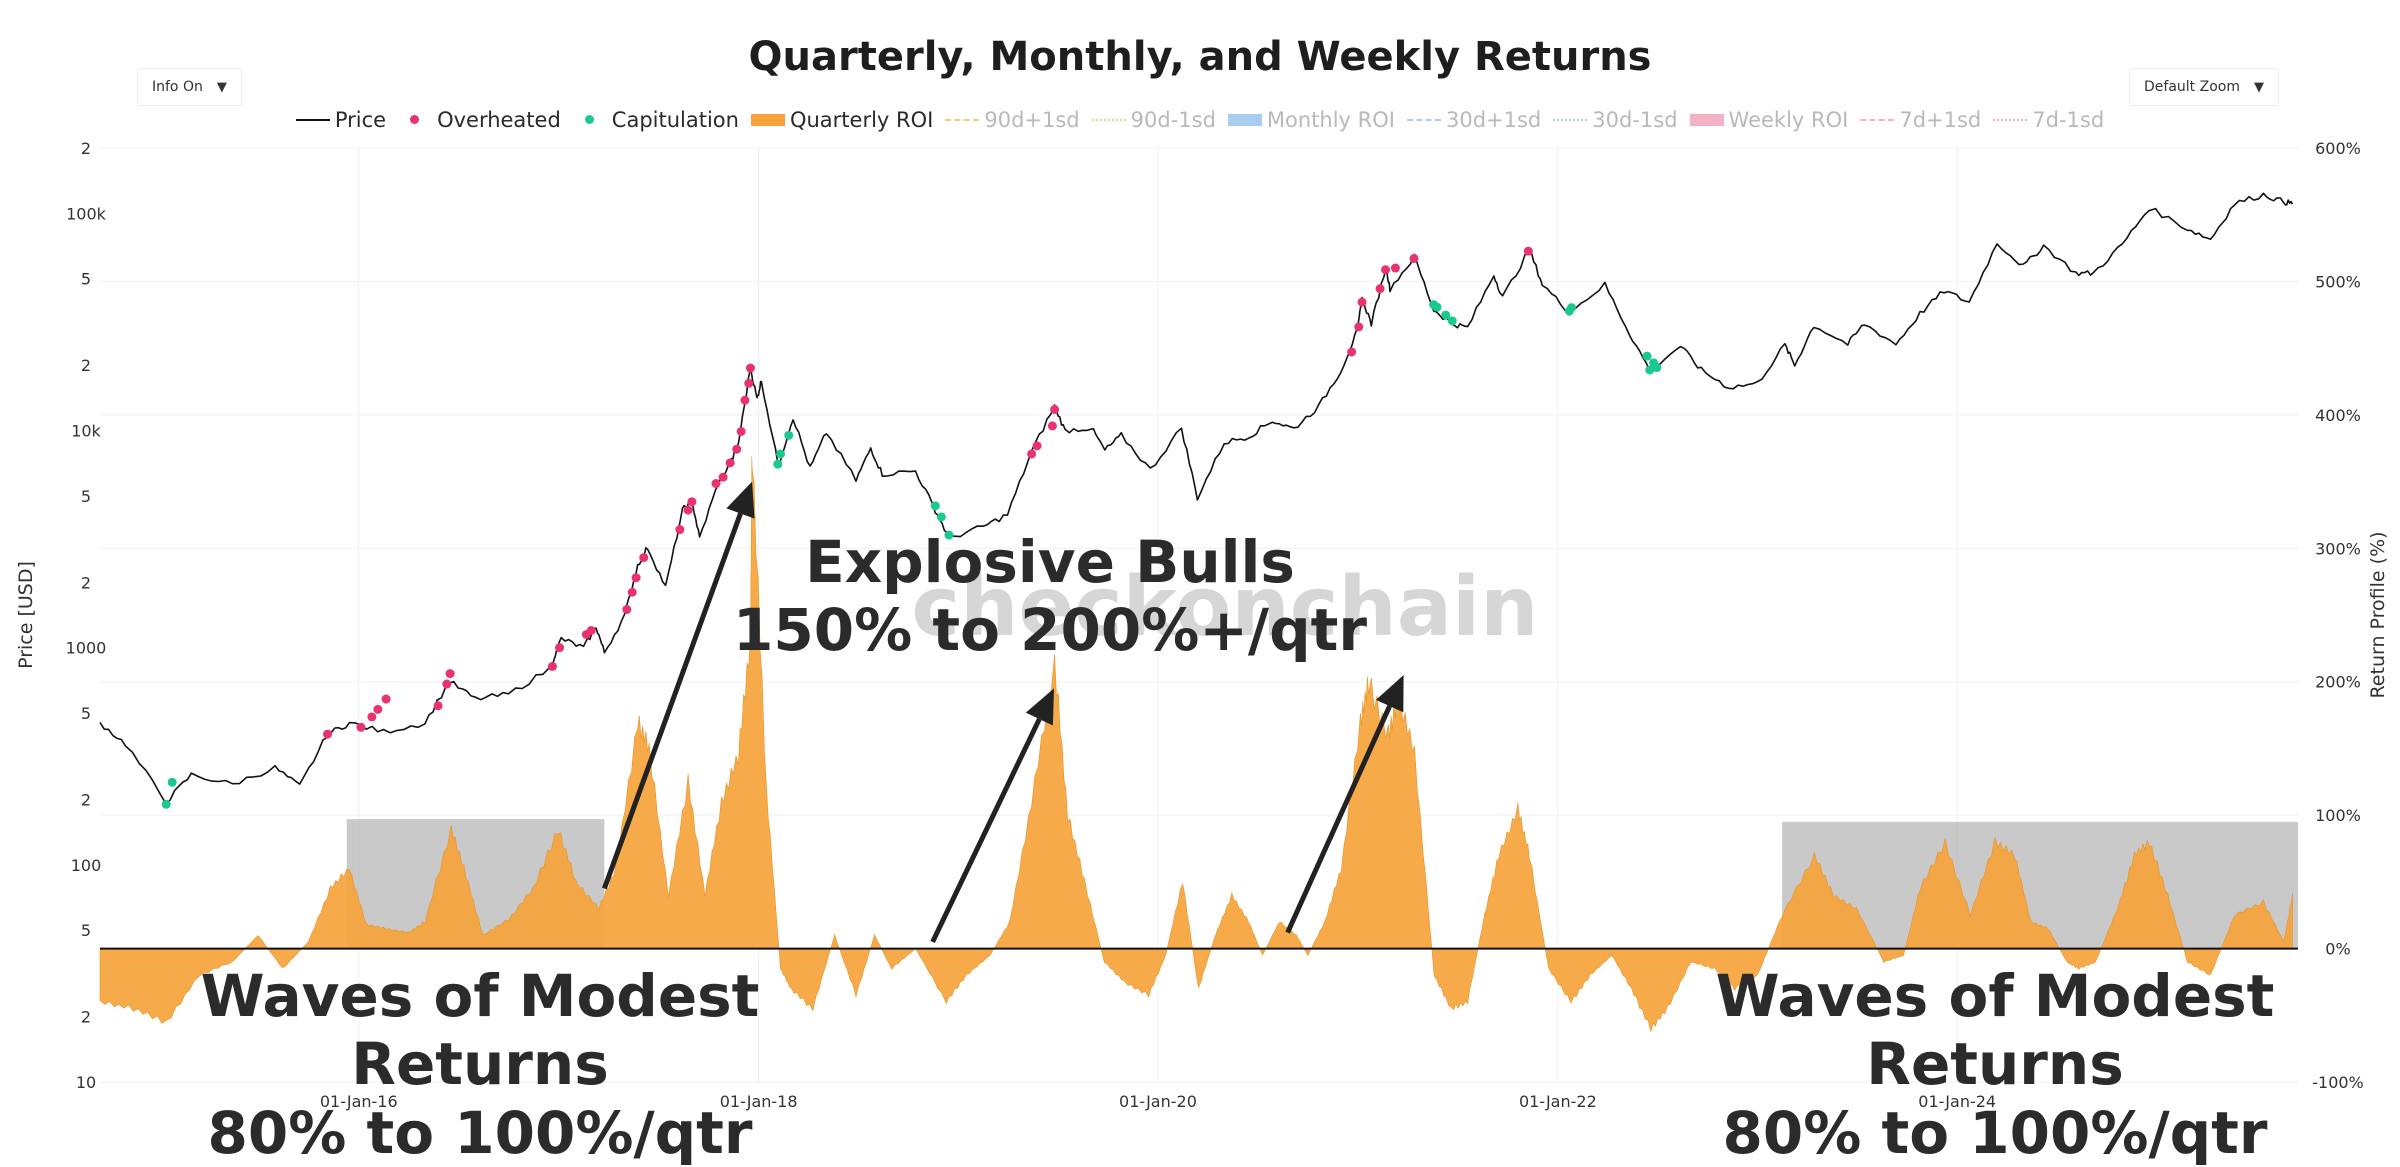 The height and width of the screenshot is (1167, 2400). Describe the element at coordinates (2068, 120) in the screenshot. I see `legend-label: 7d-1sd` at that location.